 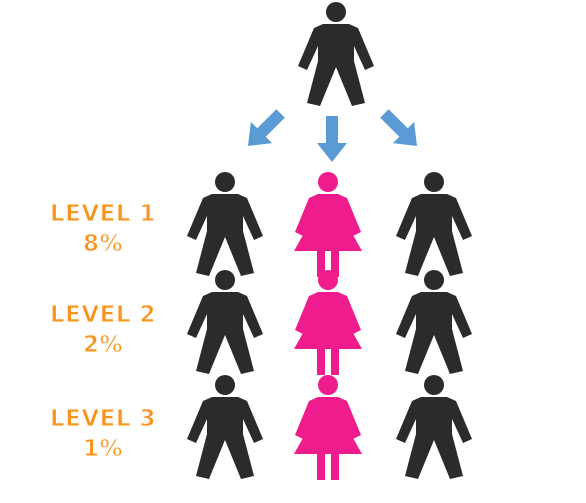 What do you see at coordinates (336, 54) in the screenshot?
I see `sponsor-male-icon` at bounding box center [336, 54].